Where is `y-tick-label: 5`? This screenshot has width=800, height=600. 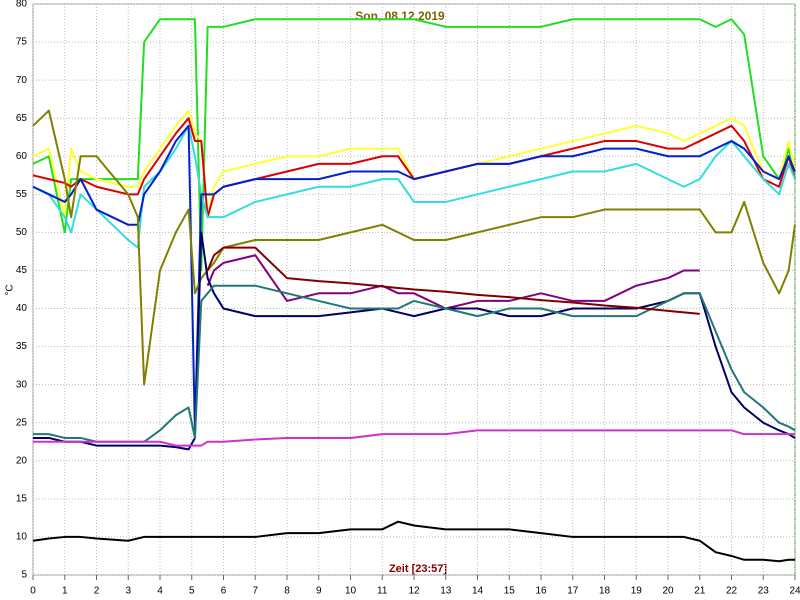 y-tick-label: 5 is located at coordinates (24, 575).